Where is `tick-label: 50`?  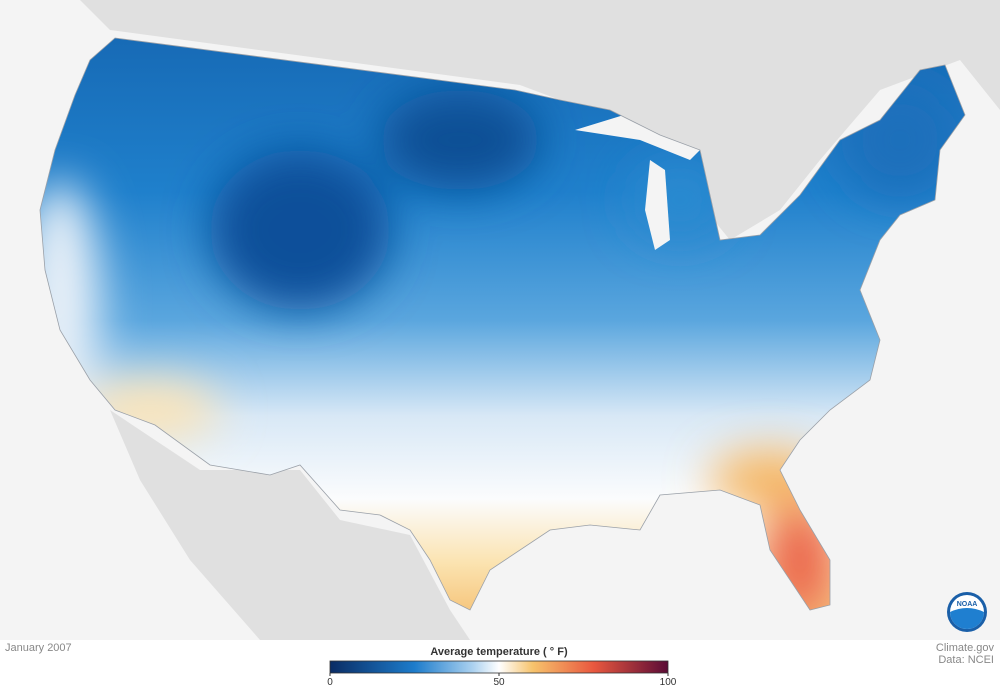 tick-label: 50 is located at coordinates (499, 682).